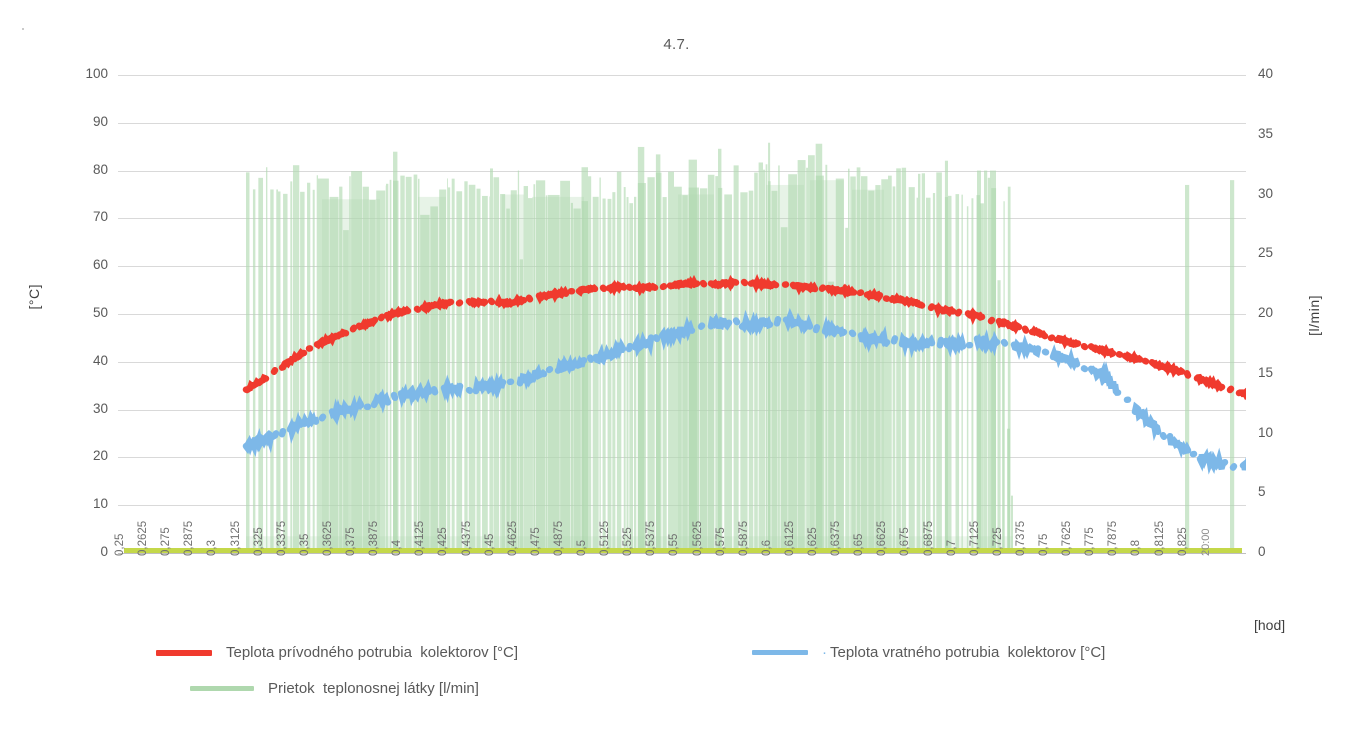 This screenshot has width=1353, height=733. Describe the element at coordinates (582, 548) in the screenshot. I see `x-axis-tick: 0,5` at that location.